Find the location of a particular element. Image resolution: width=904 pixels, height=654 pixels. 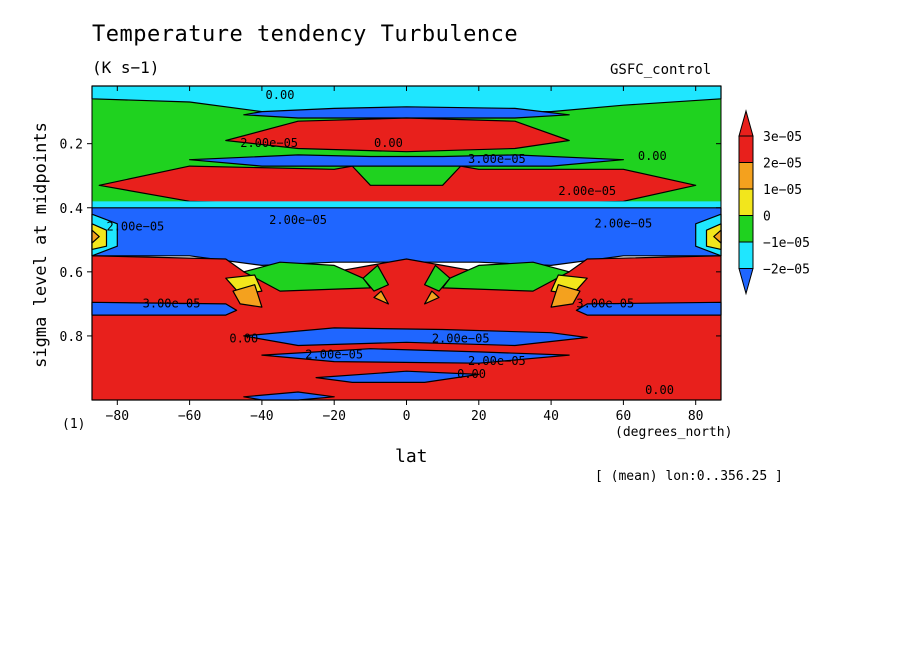

colorbar-label: −1e−05 is located at coordinates (786, 243).